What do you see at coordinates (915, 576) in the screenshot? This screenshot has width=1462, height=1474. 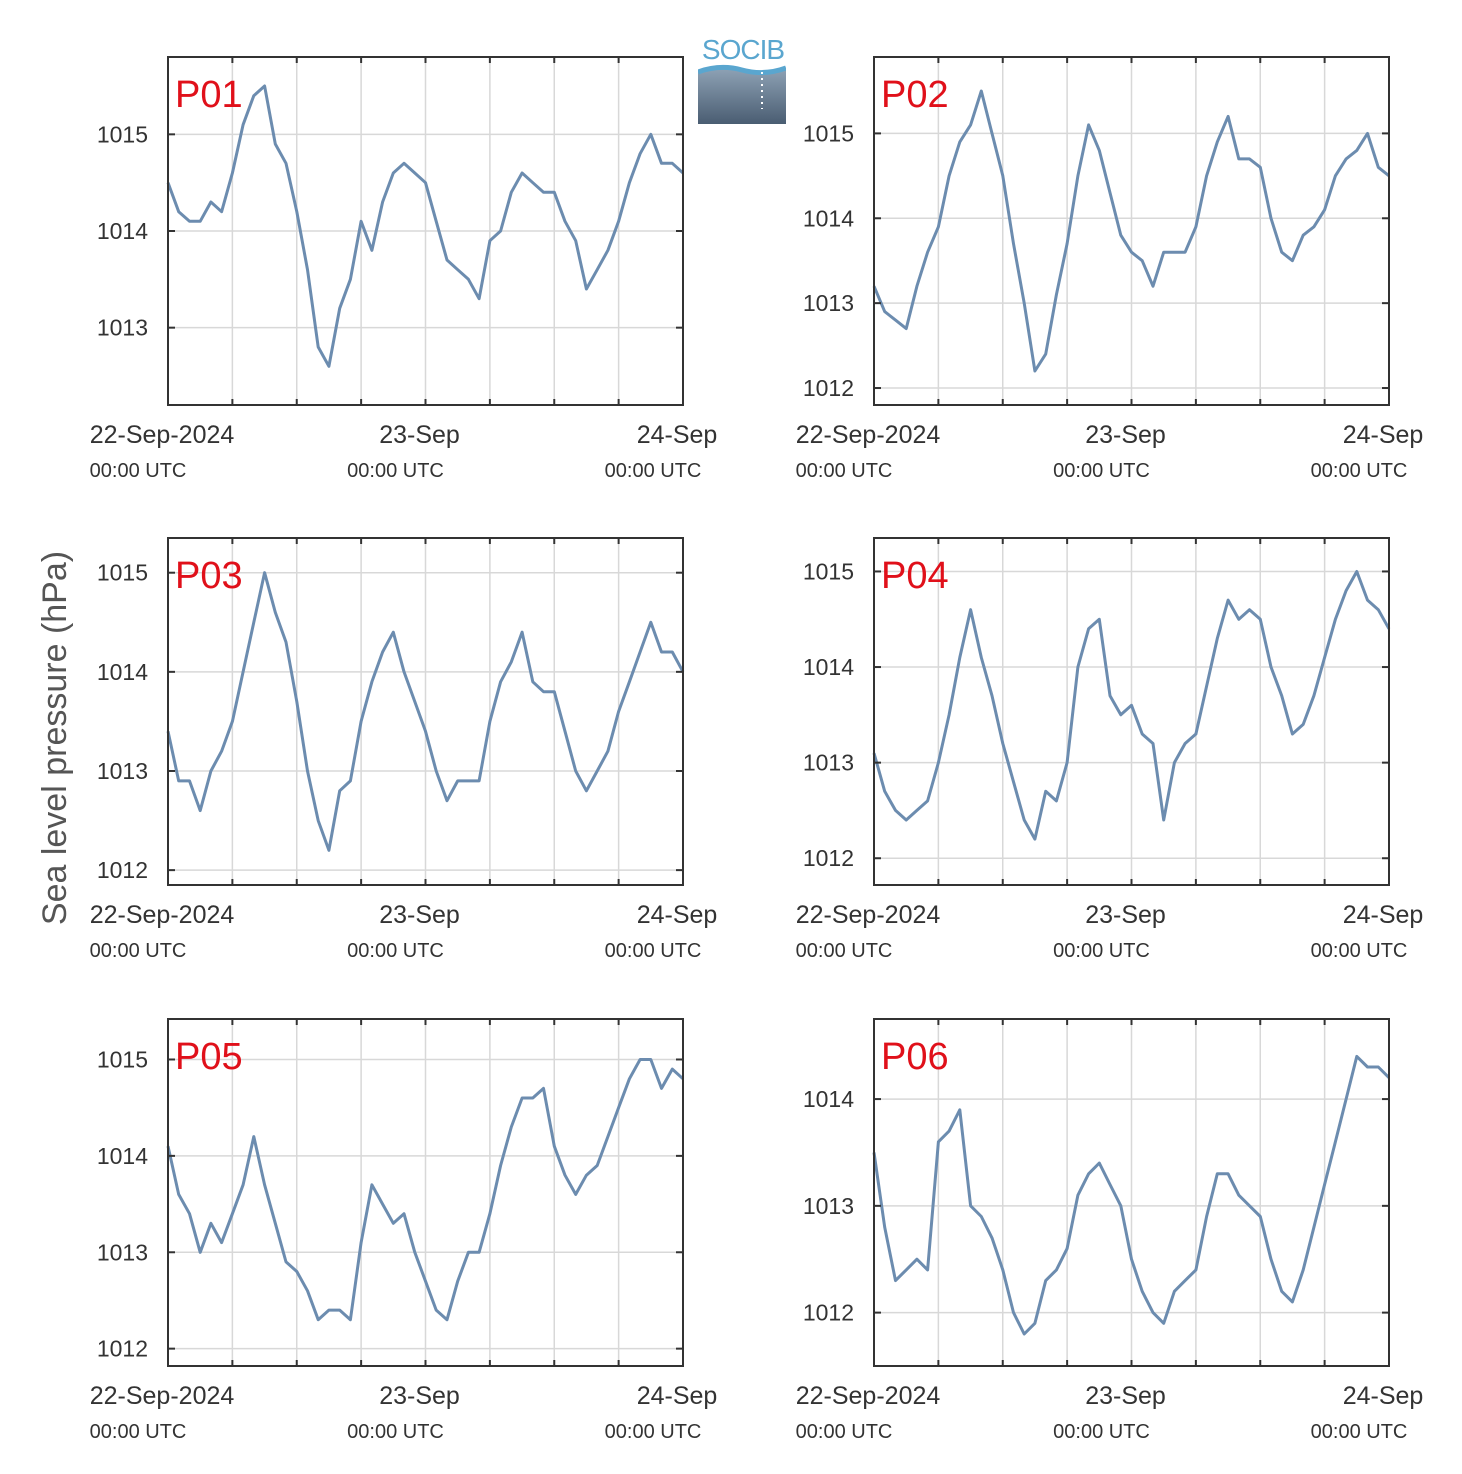 I see `panel-label: P04` at bounding box center [915, 576].